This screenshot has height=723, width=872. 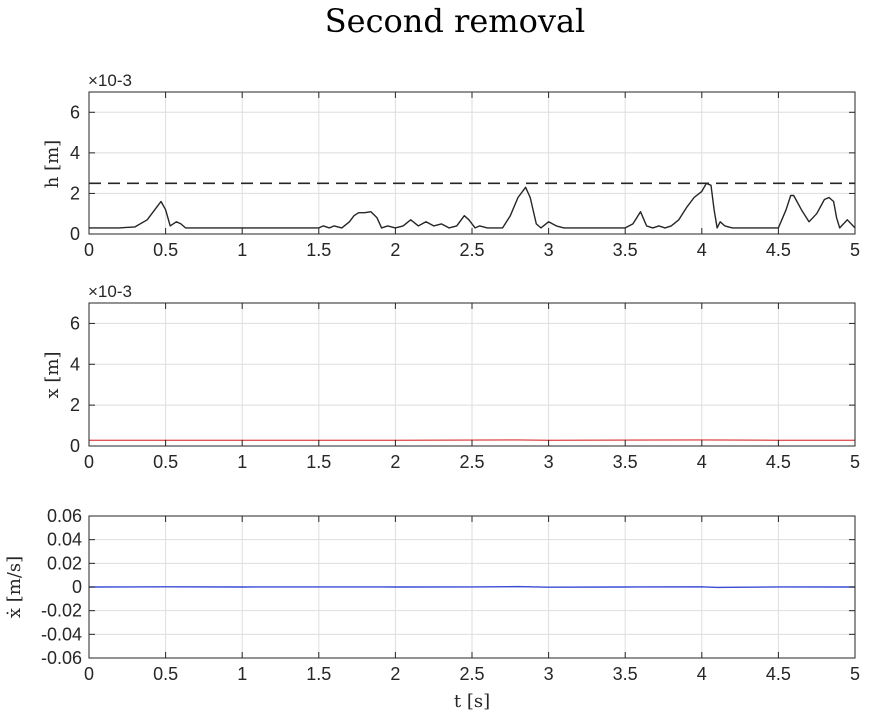 I want to click on h-y-tick-label: 2, so click(x=75, y=193).